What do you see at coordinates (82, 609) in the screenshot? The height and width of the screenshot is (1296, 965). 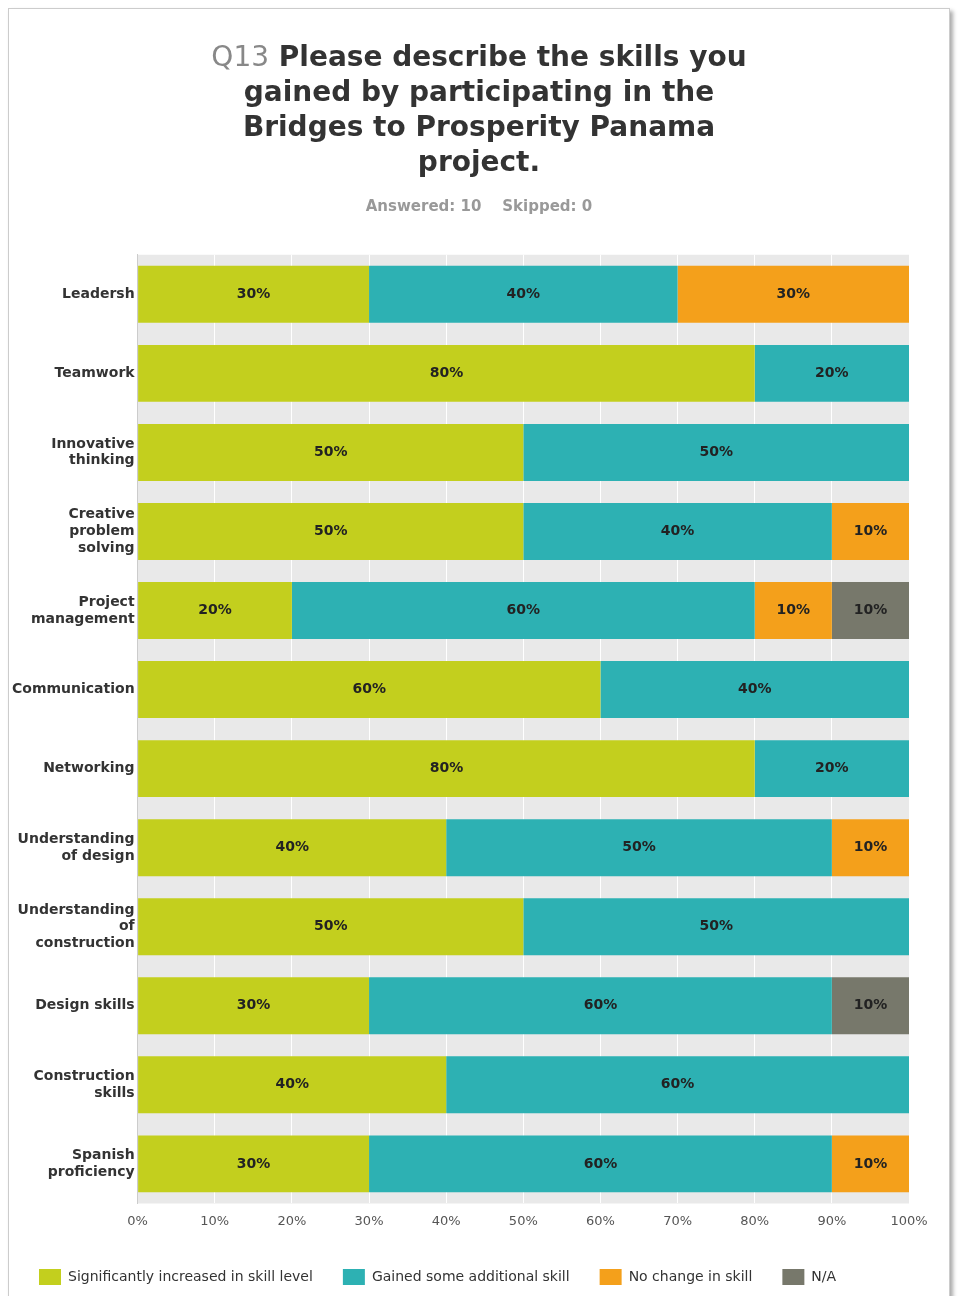 I see `y-tick-label: Project management` at bounding box center [82, 609].